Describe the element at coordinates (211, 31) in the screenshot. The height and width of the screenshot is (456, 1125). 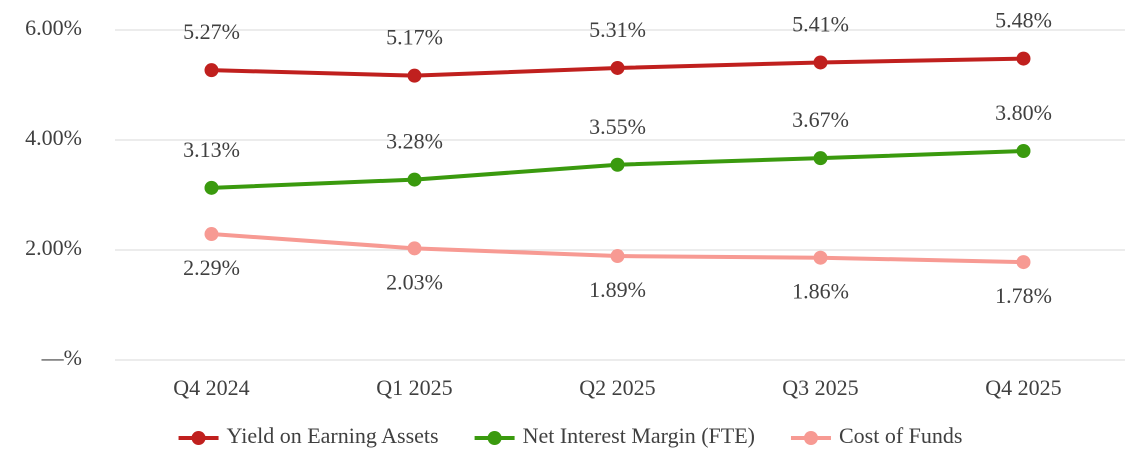
I see `data-label: 5.27%` at that location.